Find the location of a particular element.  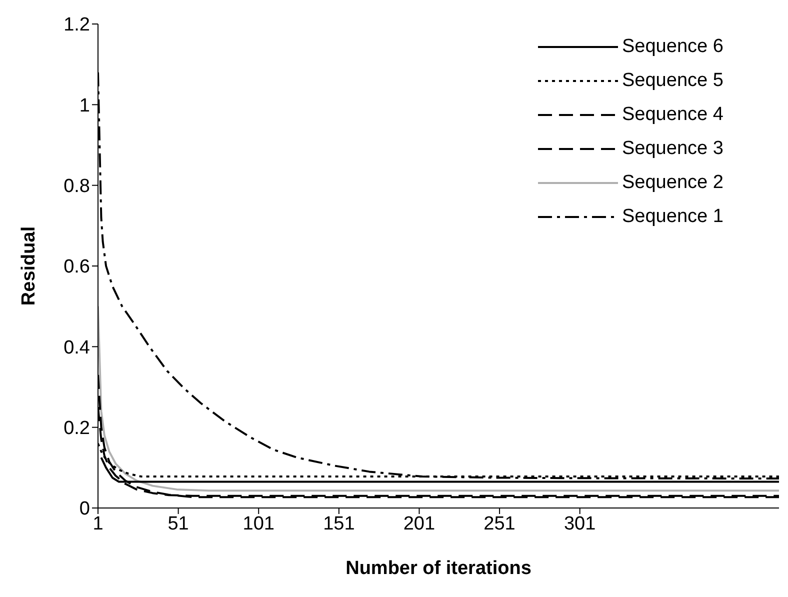

y-axis-title: Residual is located at coordinates (29, 266).